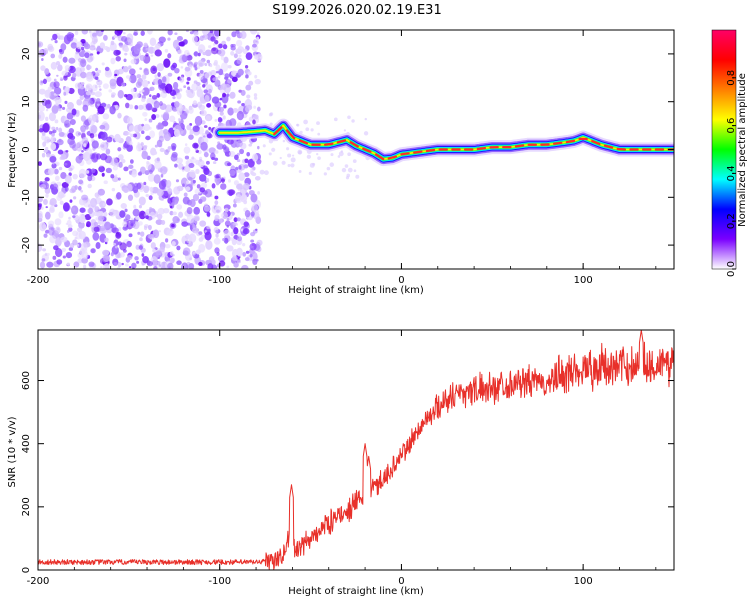  What do you see at coordinates (356, 290) in the screenshot?
I see `spectrogram-x-label: Height of straight line (km)` at bounding box center [356, 290].